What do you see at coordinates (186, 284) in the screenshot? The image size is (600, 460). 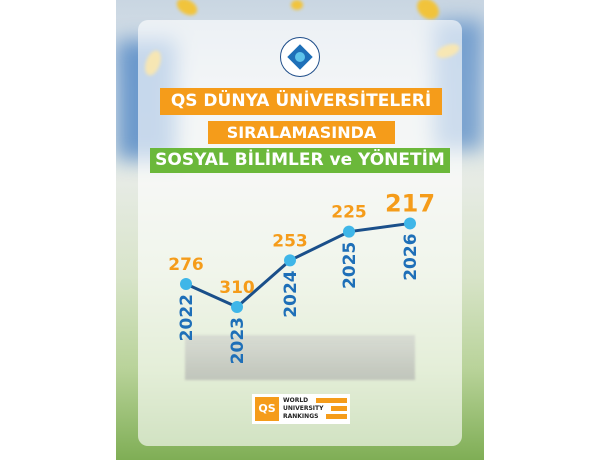 I see `data-point-2022` at bounding box center [186, 284].